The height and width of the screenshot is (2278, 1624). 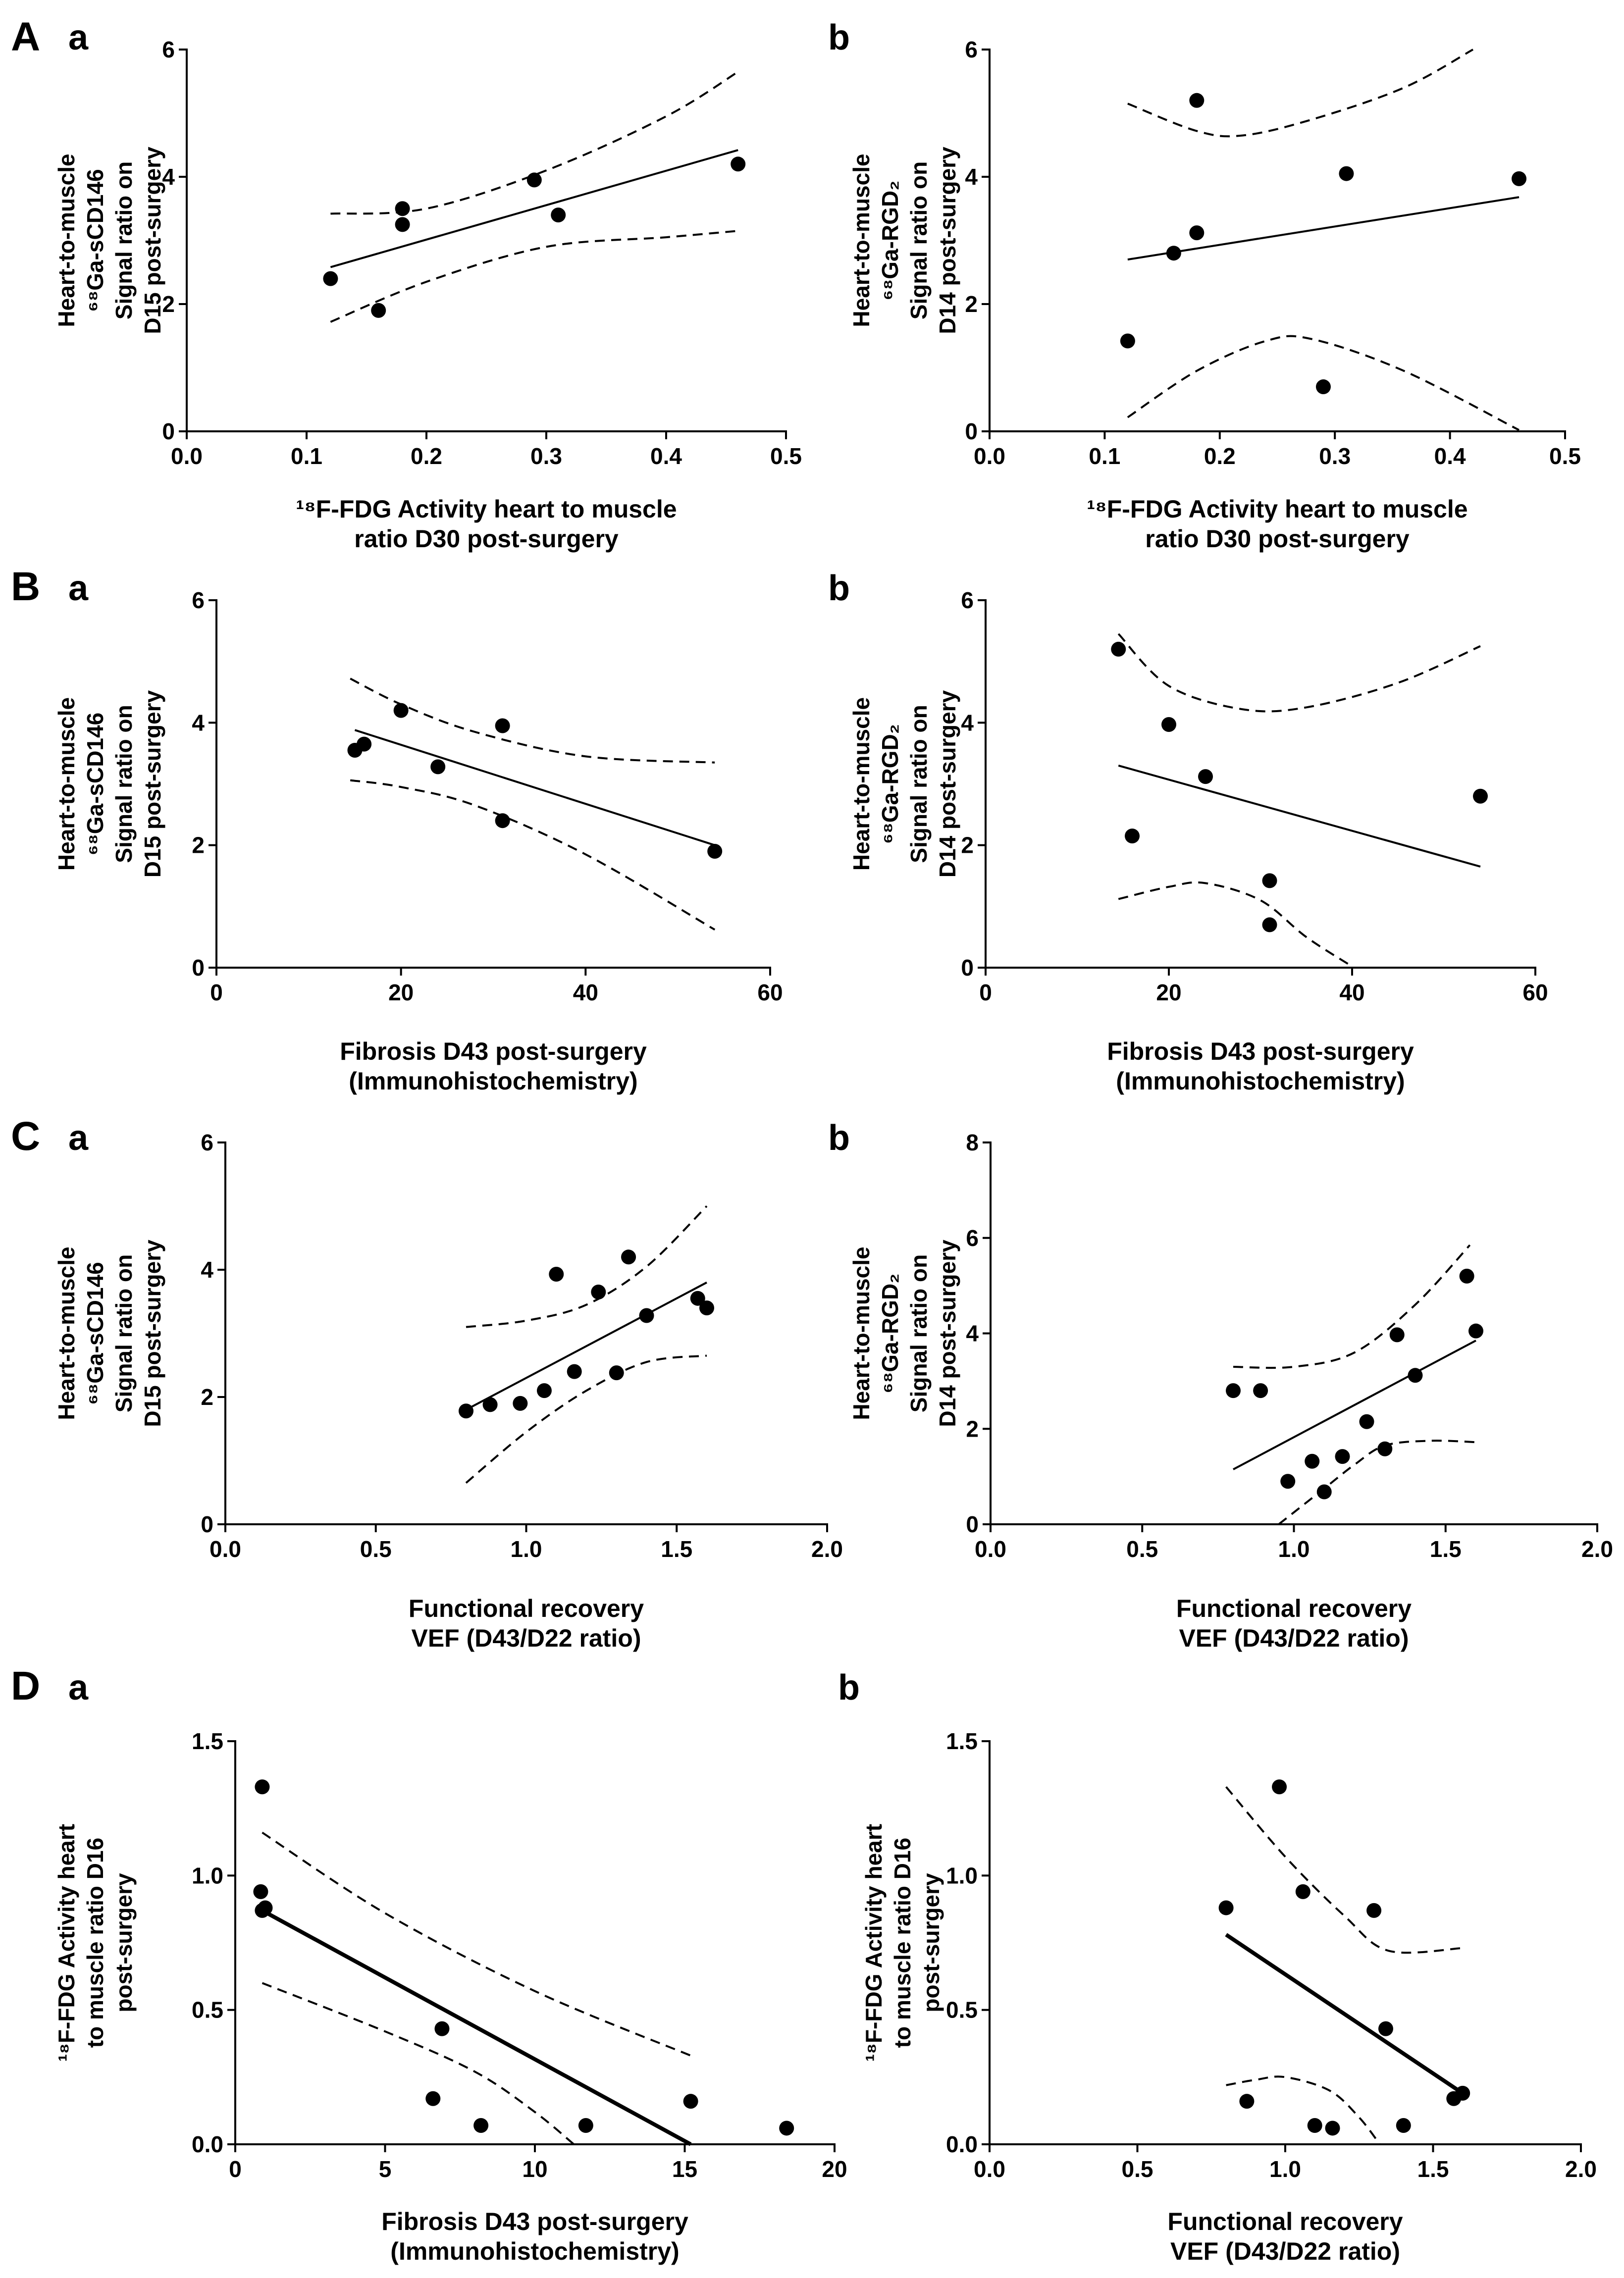 I want to click on x-tick-label: 0.2, so click(x=426, y=456).